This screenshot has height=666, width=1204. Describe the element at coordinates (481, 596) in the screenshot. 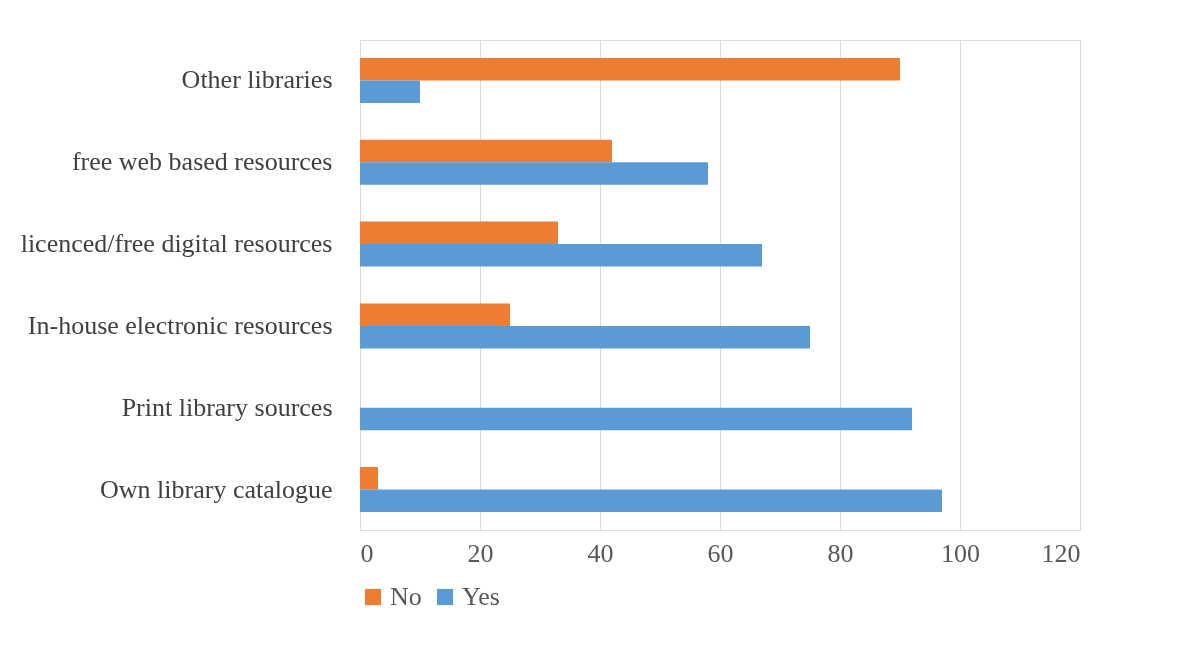

I see `legend-label: Yes` at that location.